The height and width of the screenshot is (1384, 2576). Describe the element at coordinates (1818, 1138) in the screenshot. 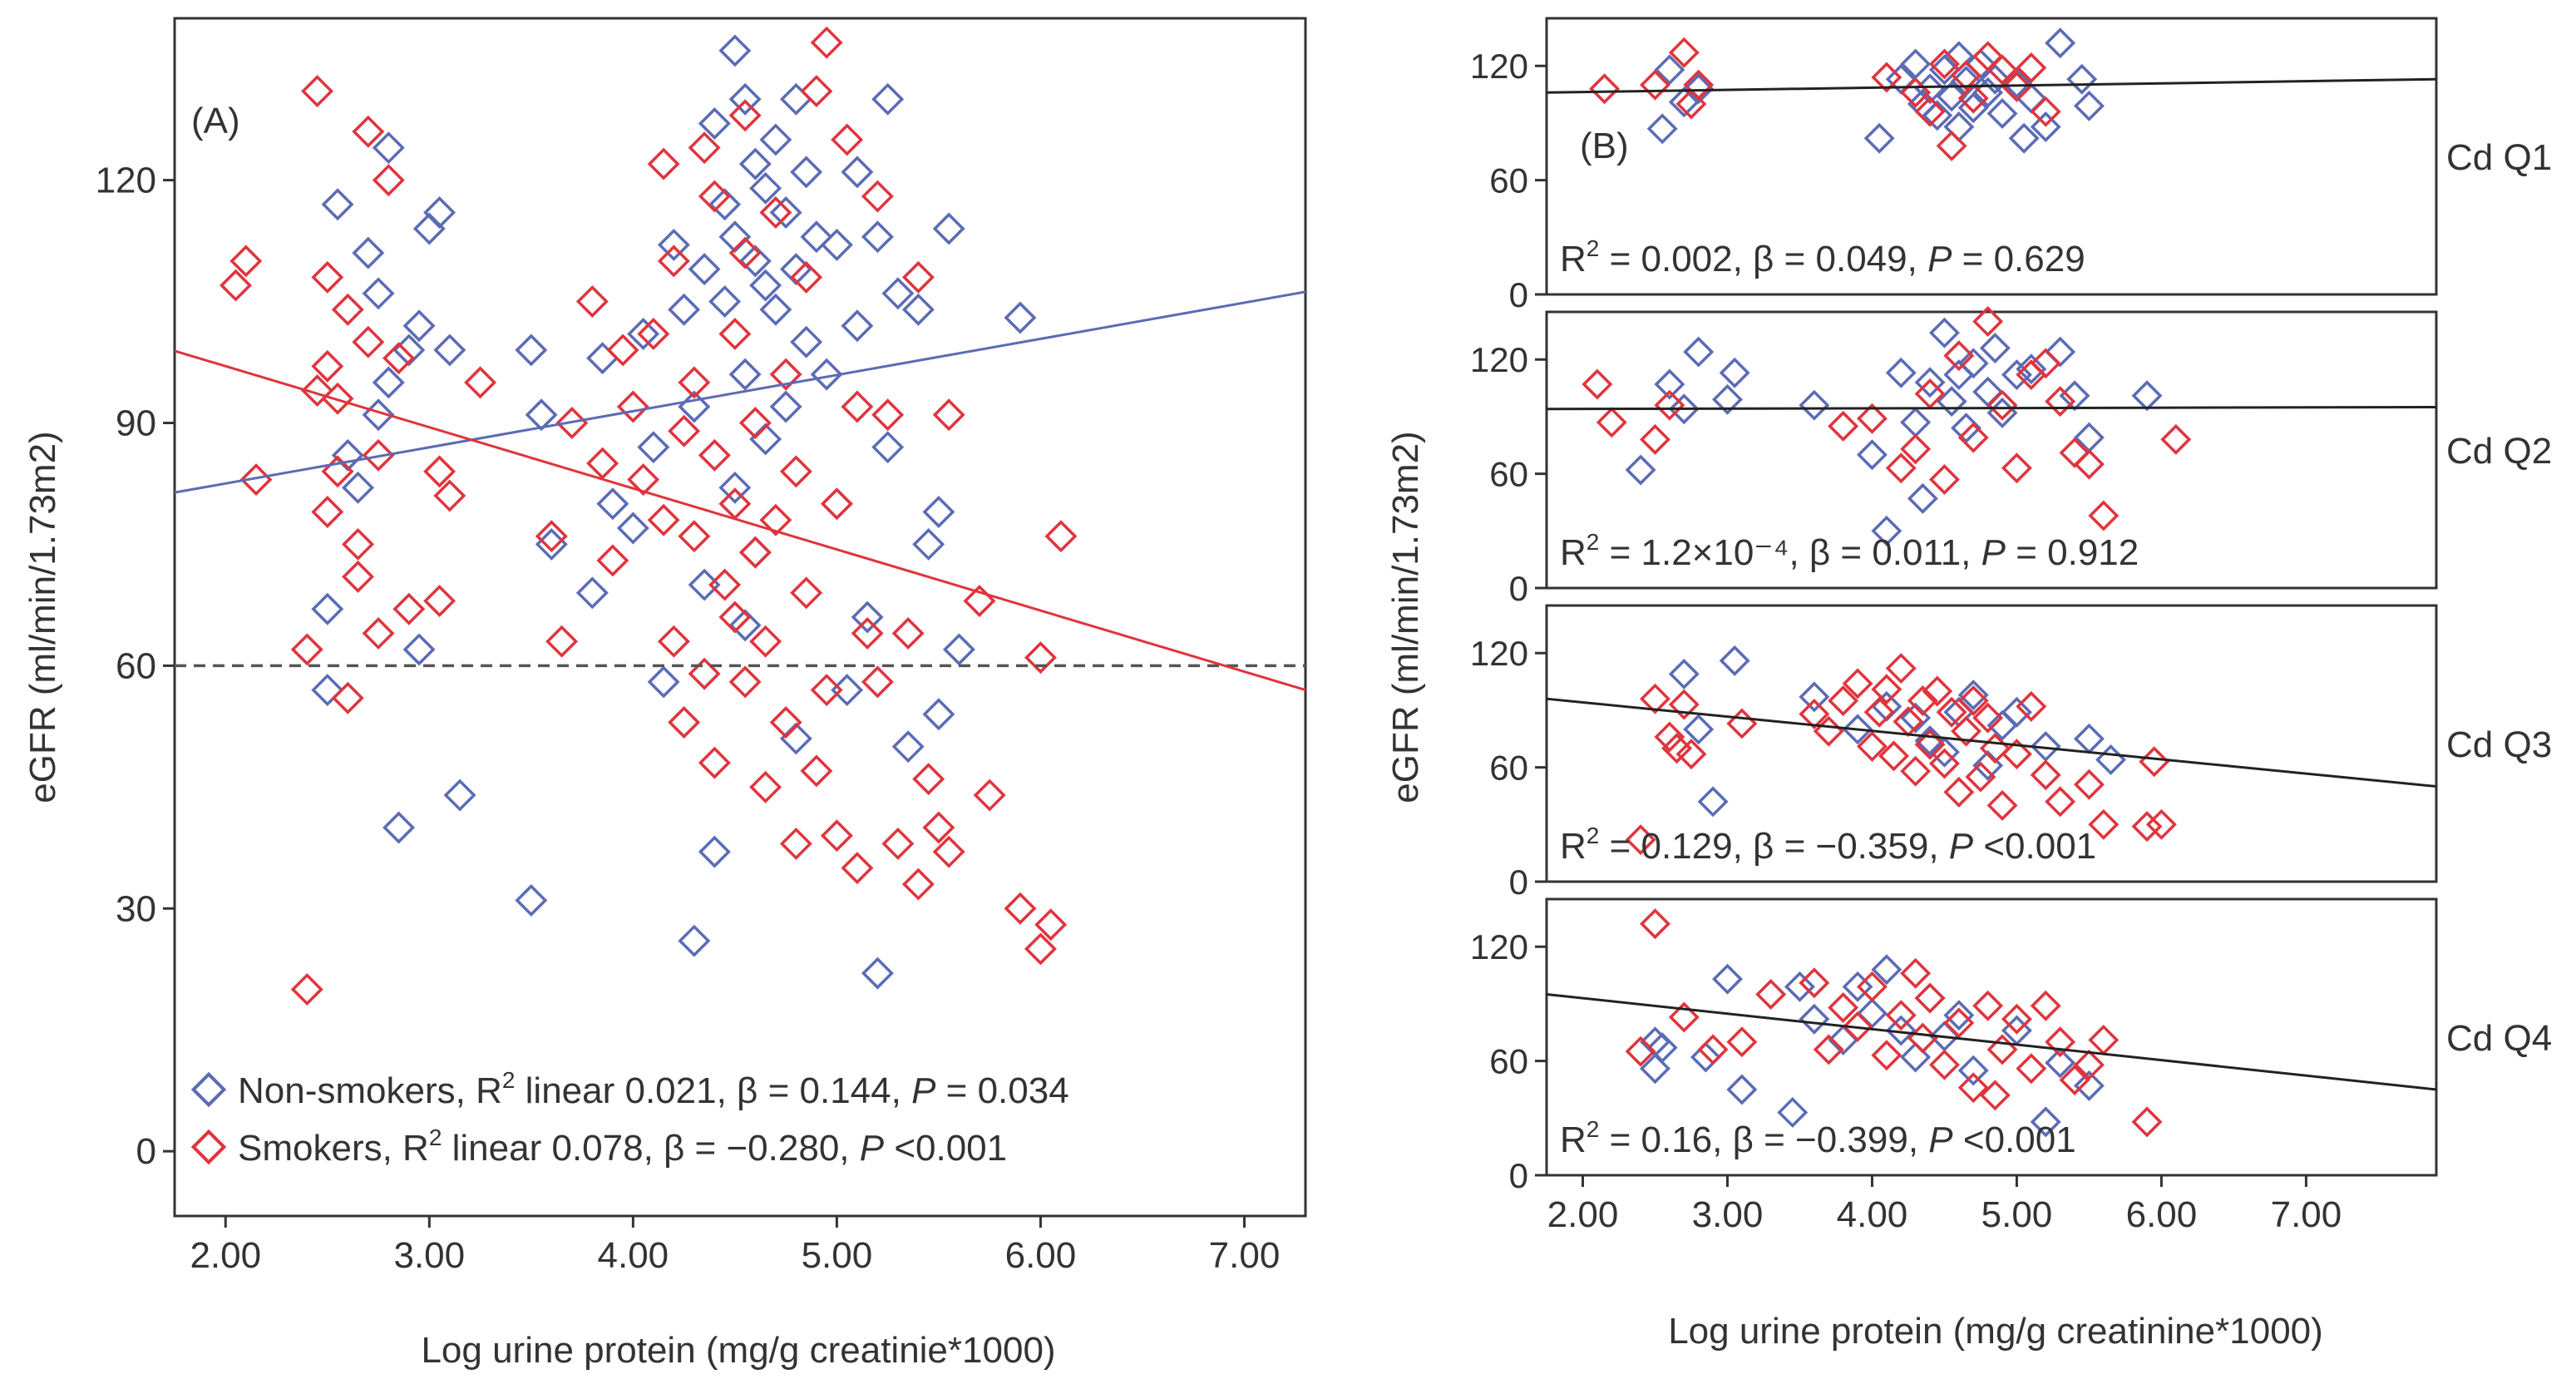

I see `subplot-stats: R2 = 0.16, β = −0.399, P <0.001` at that location.